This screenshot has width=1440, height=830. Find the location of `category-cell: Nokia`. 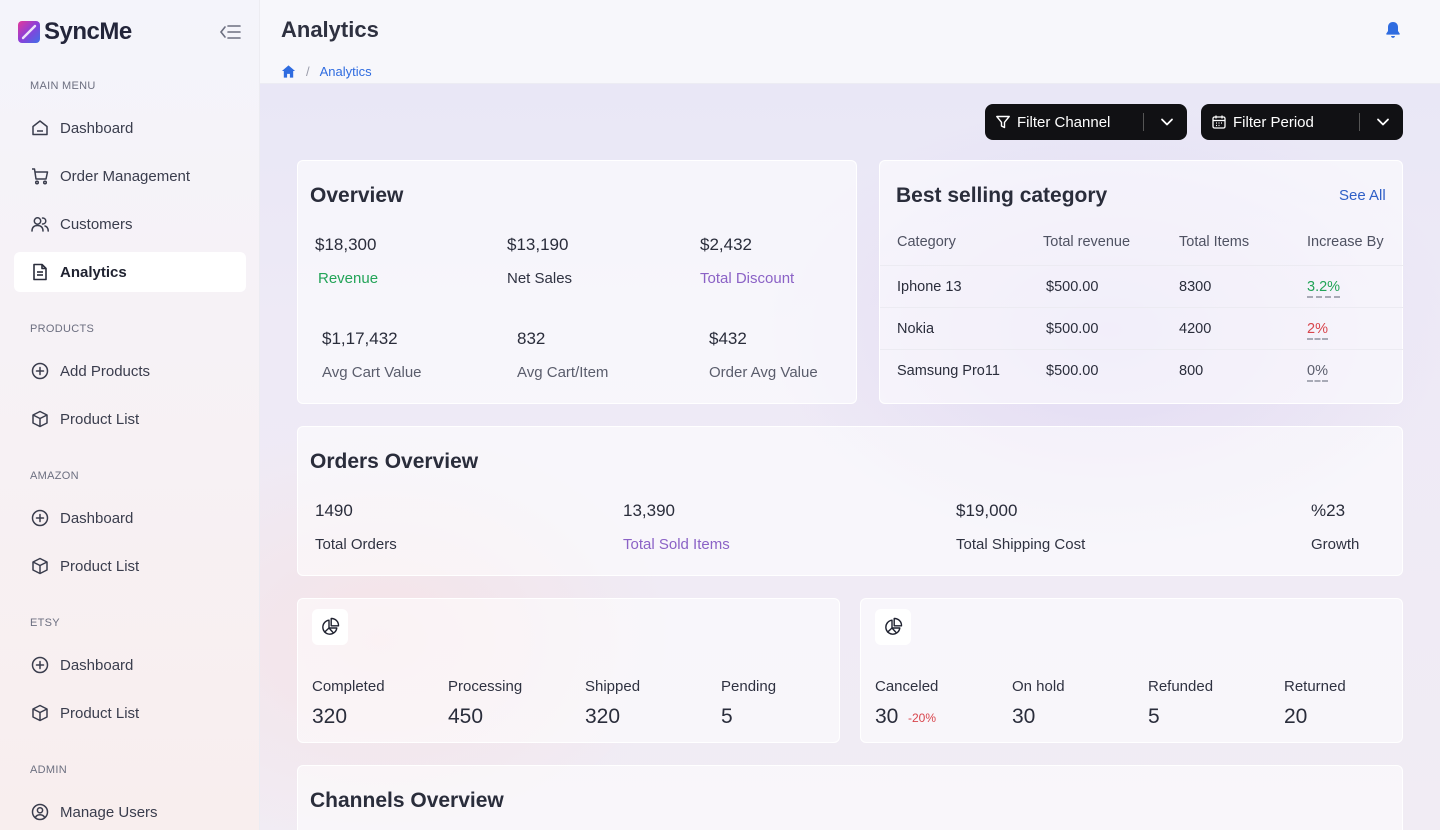

category-cell: Nokia is located at coordinates (916, 329).